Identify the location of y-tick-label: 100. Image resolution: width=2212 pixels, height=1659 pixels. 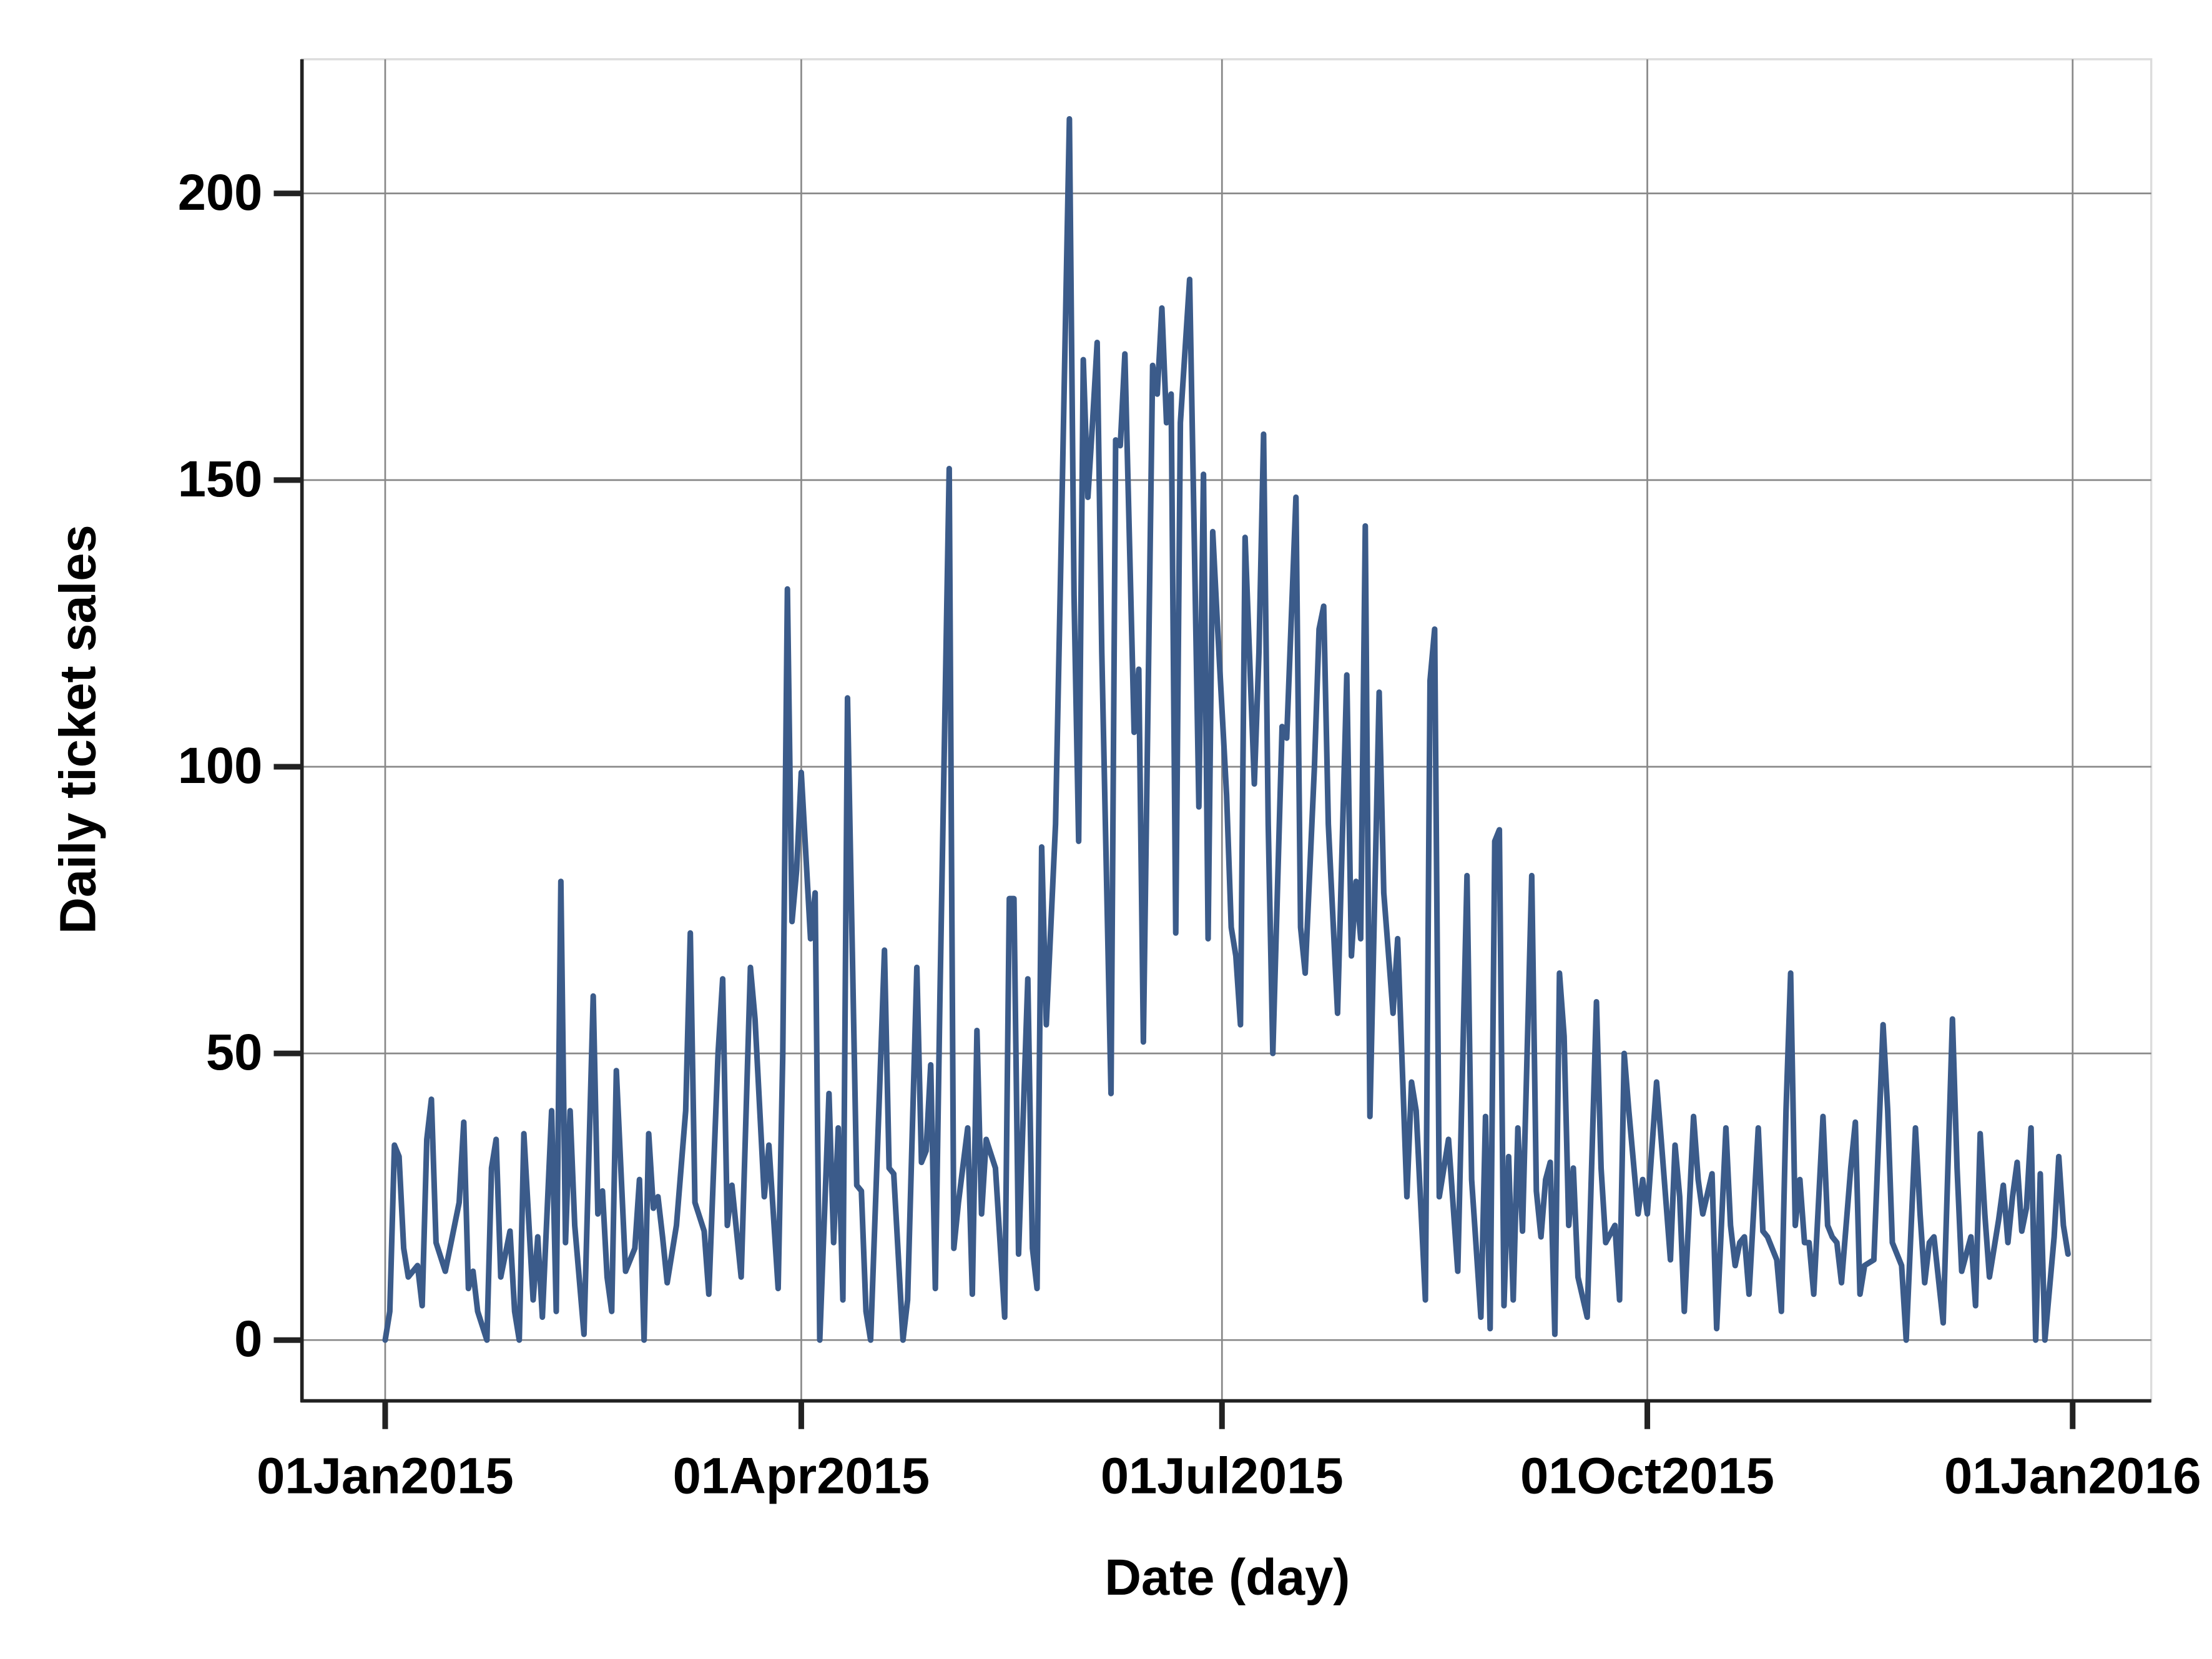
(220, 765).